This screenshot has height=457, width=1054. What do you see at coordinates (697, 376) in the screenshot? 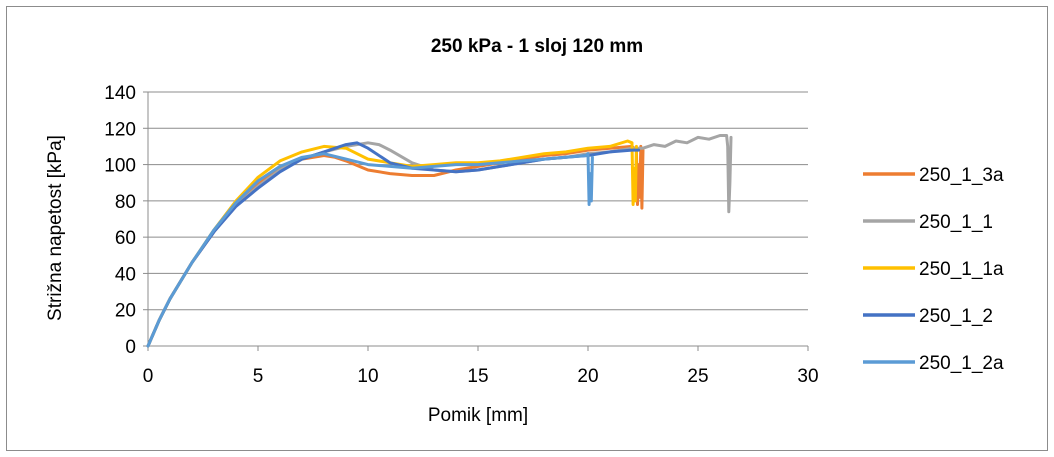
I see `x-tick-label-5: 25` at bounding box center [697, 376].